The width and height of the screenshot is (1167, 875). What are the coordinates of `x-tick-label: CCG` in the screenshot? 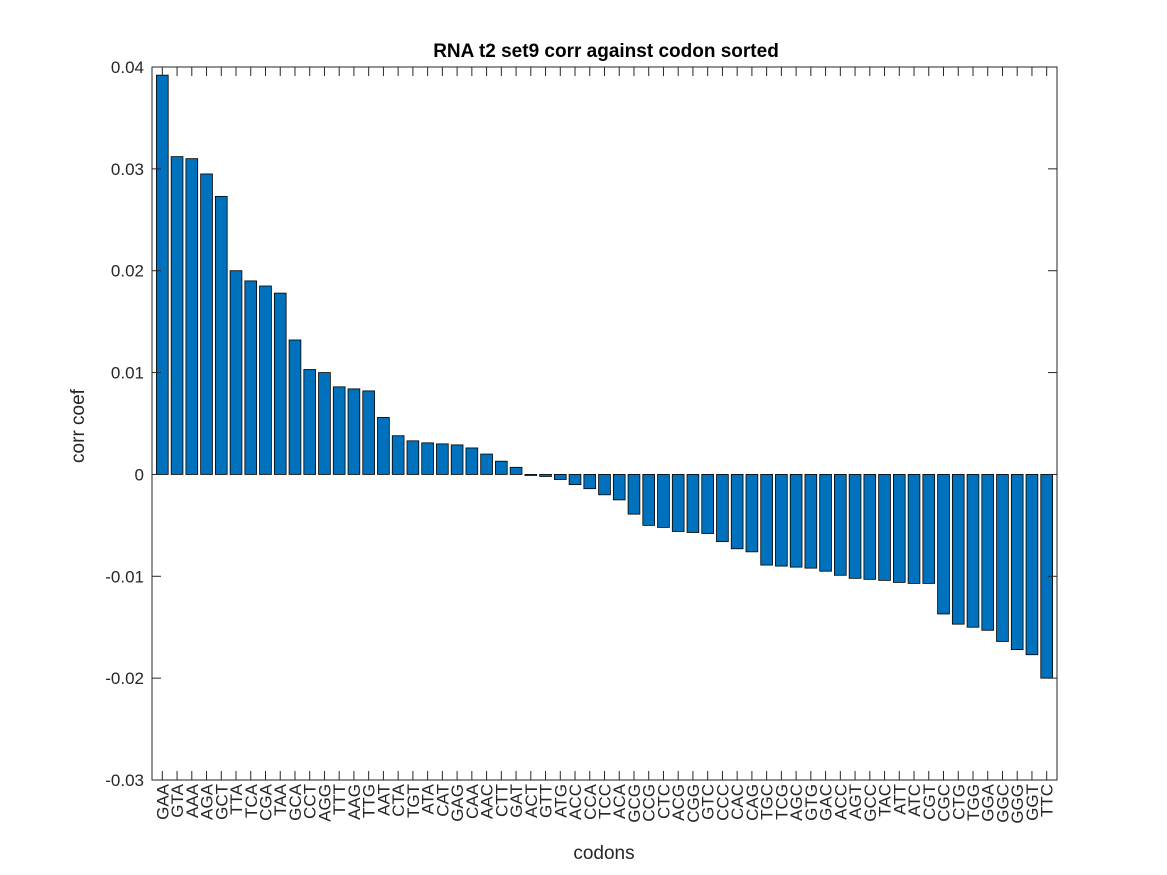 It's located at (649, 803).